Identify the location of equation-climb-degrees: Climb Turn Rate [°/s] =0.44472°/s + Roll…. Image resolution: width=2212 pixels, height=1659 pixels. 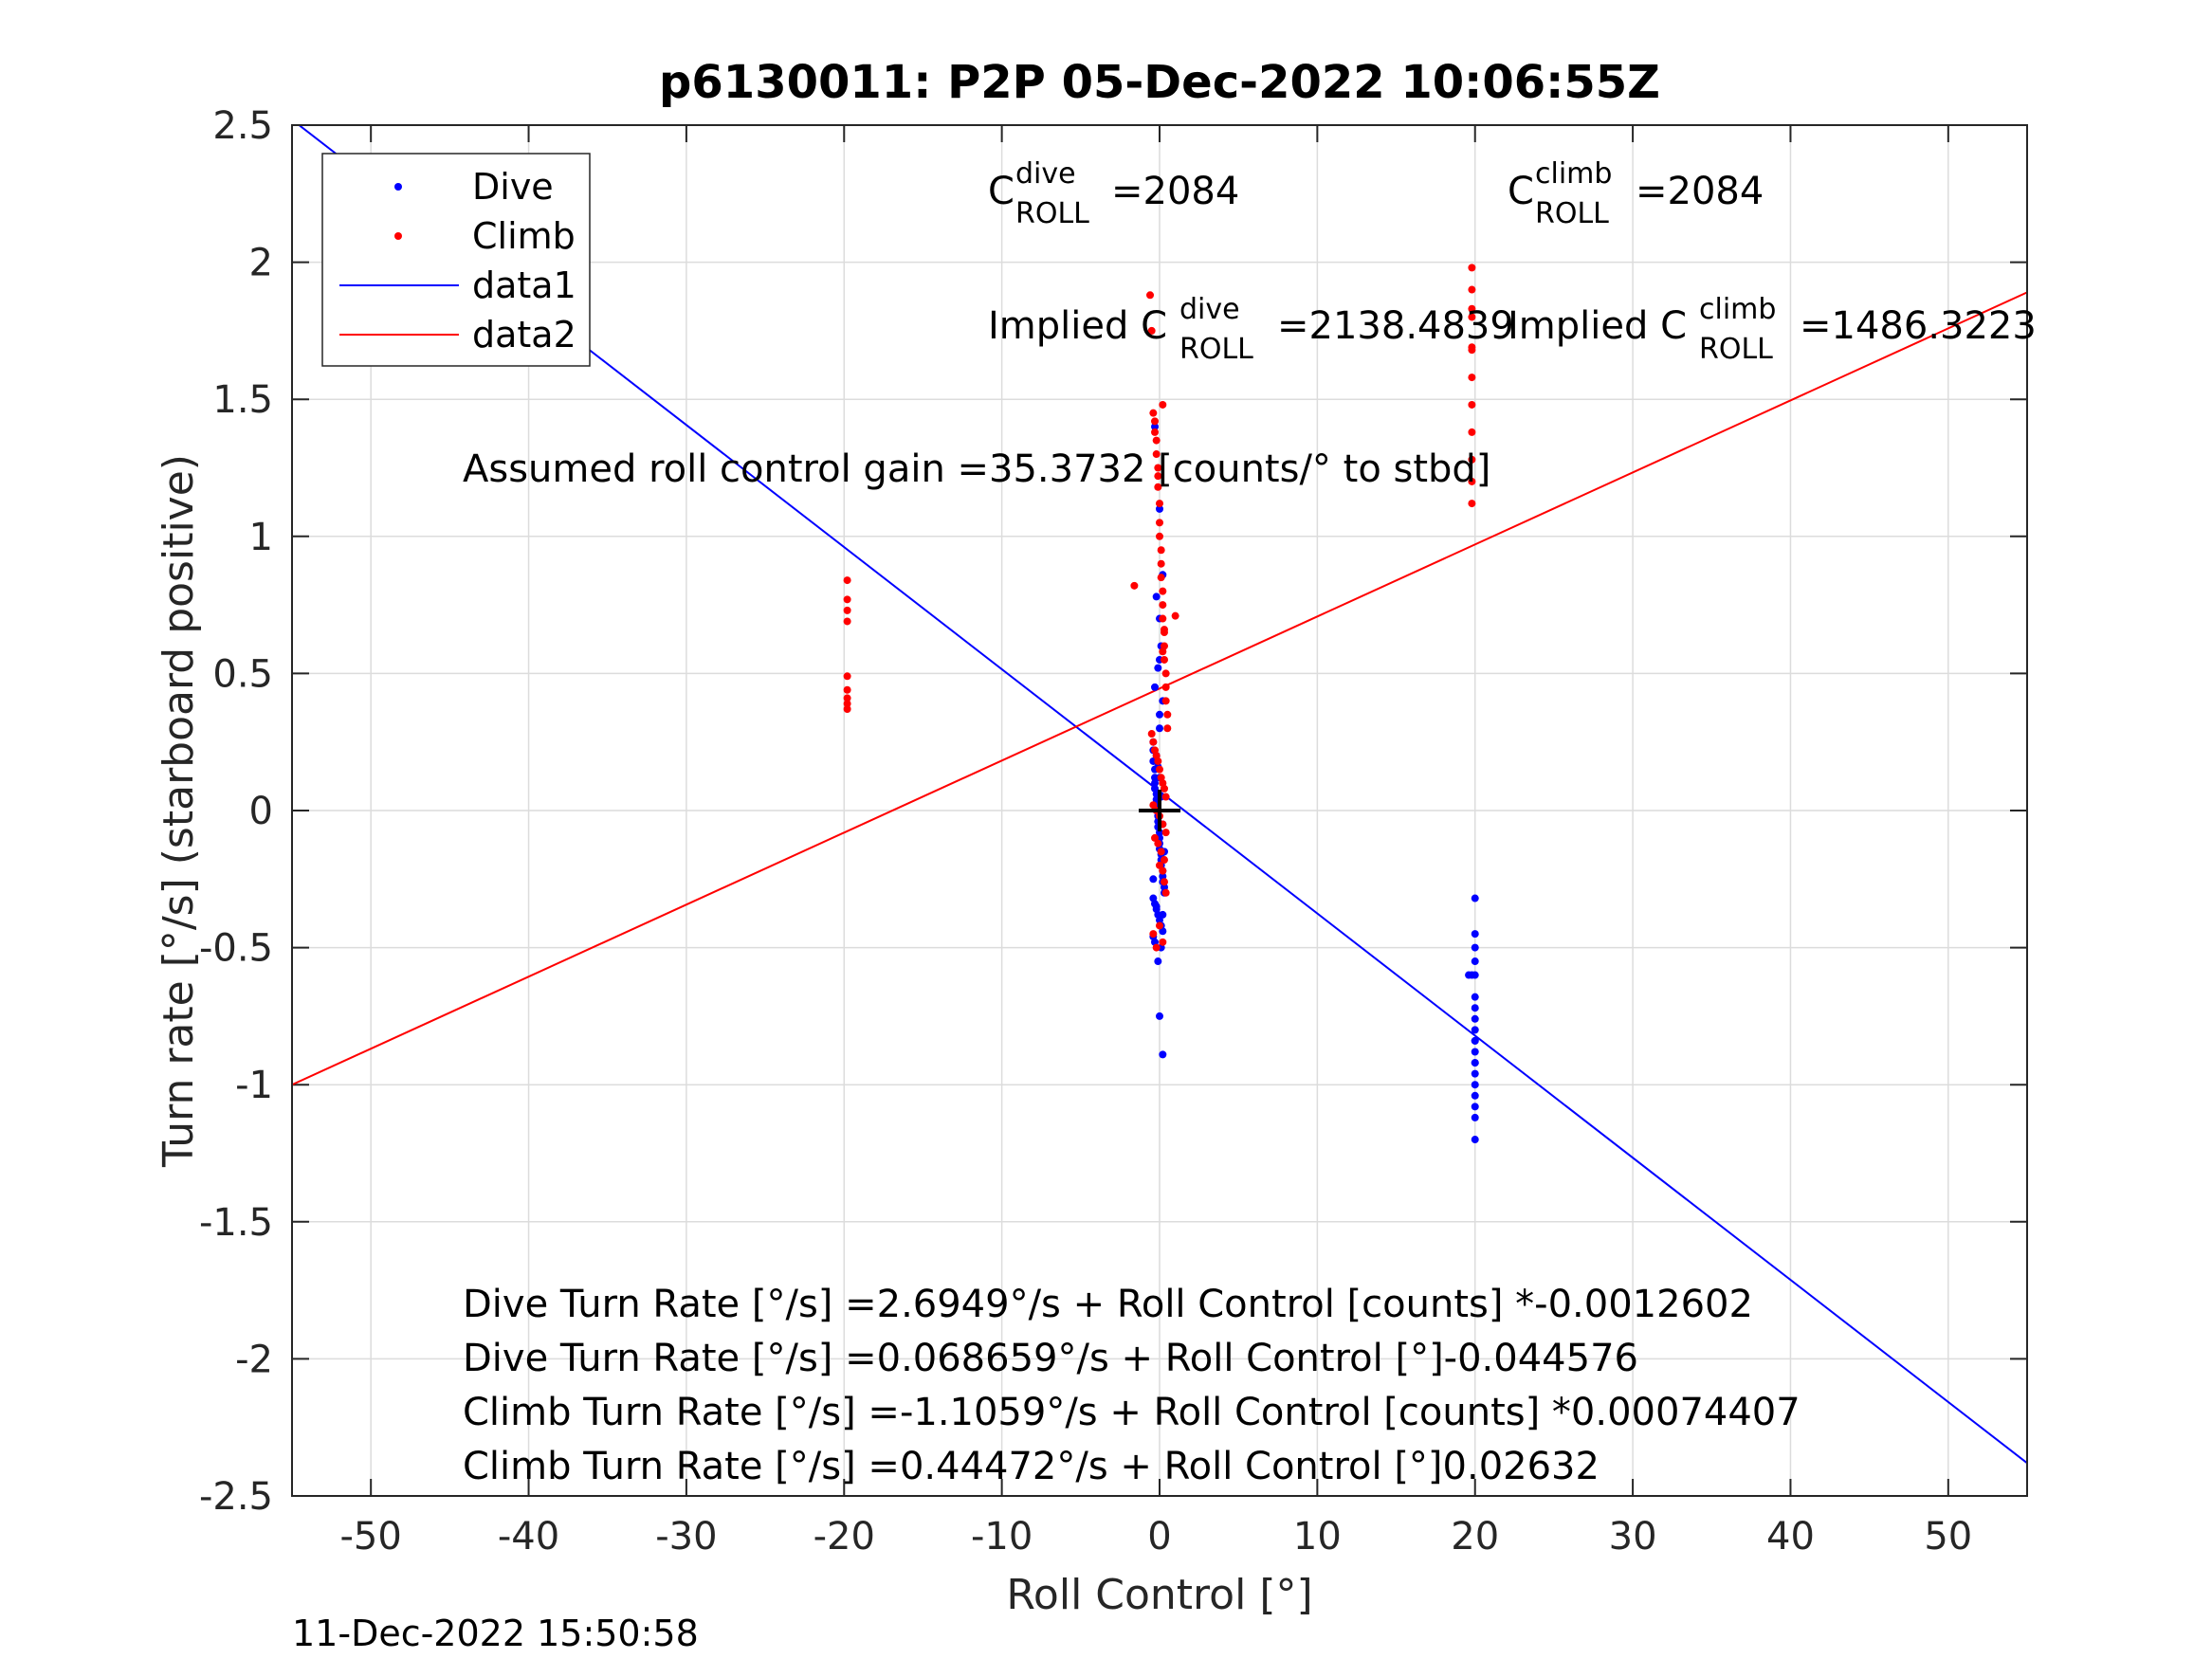
(1031, 1466).